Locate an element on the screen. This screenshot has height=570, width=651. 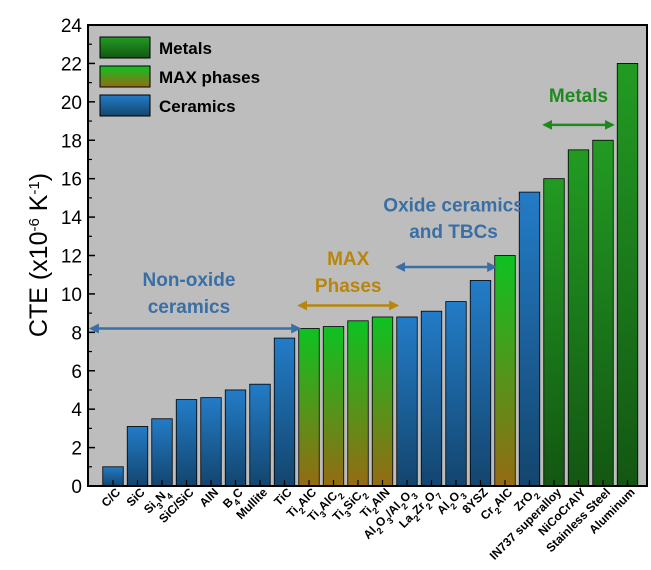
y-tick-label: 6 is located at coordinates (76, 372).